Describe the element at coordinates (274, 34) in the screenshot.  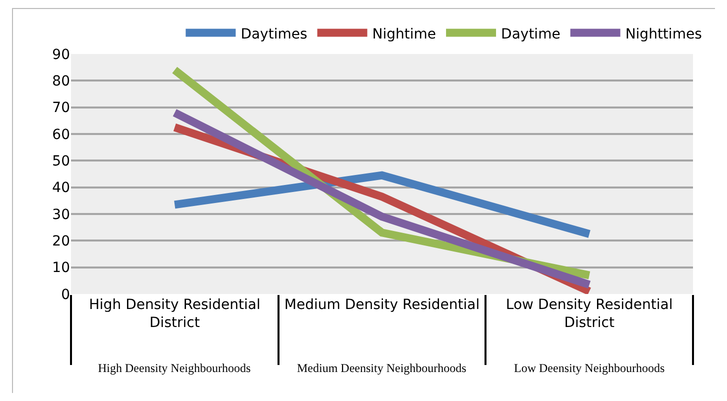
I see `legend-label: Daytimes` at that location.